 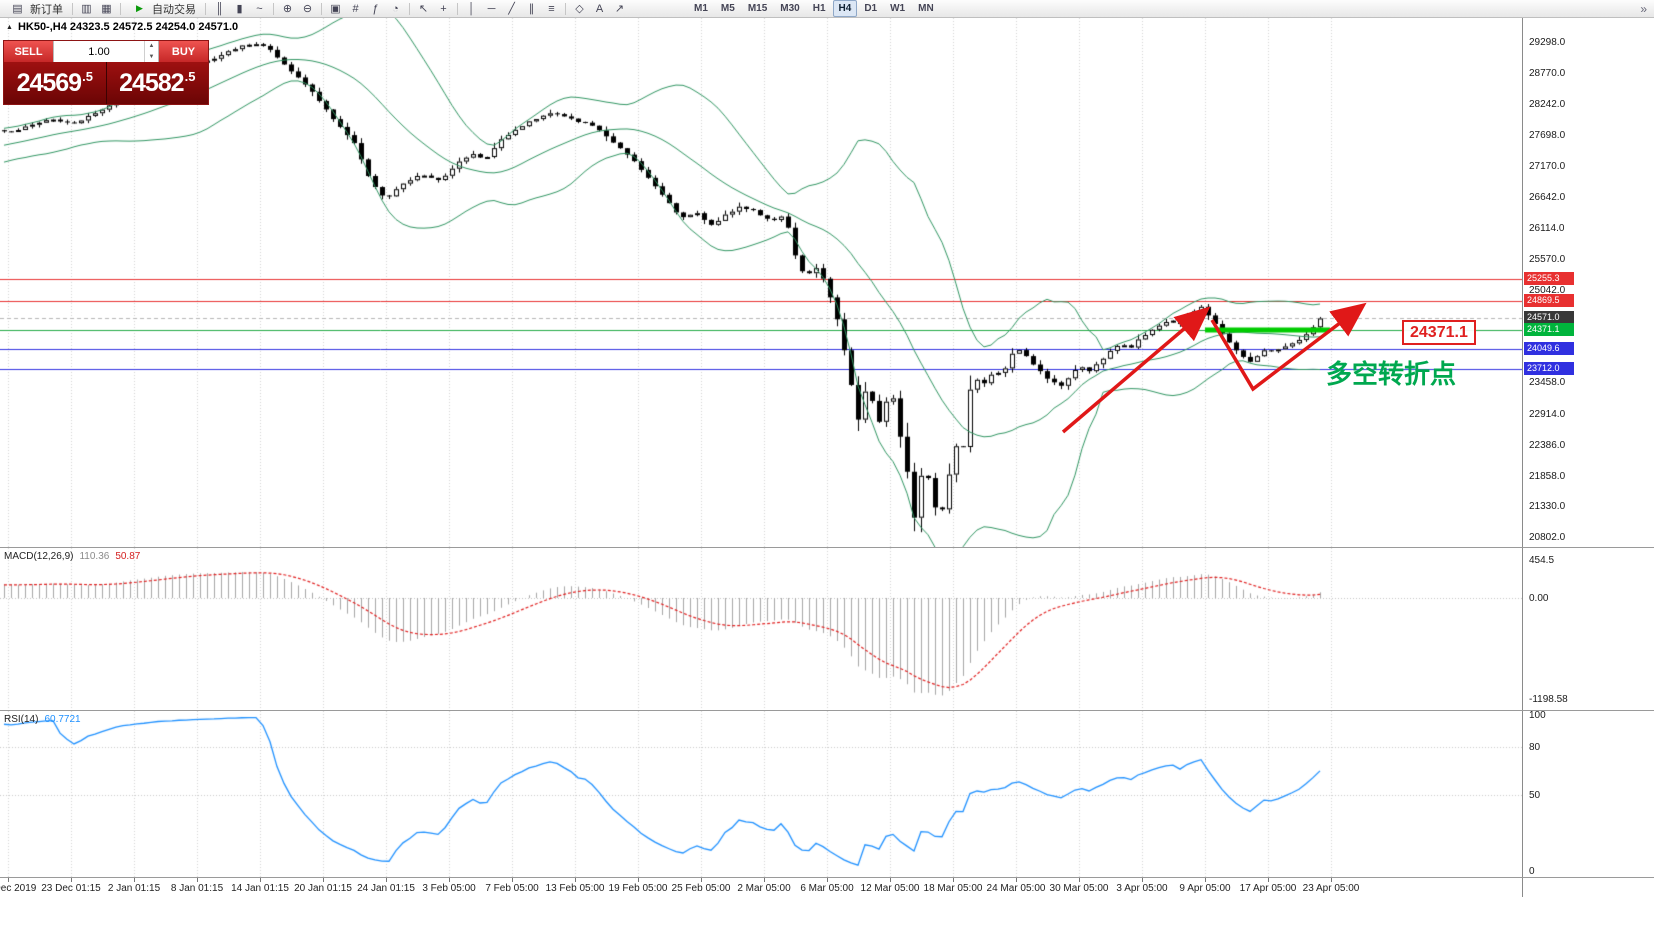 I want to click on sell-price: 24569 .5, so click(x=55, y=83).